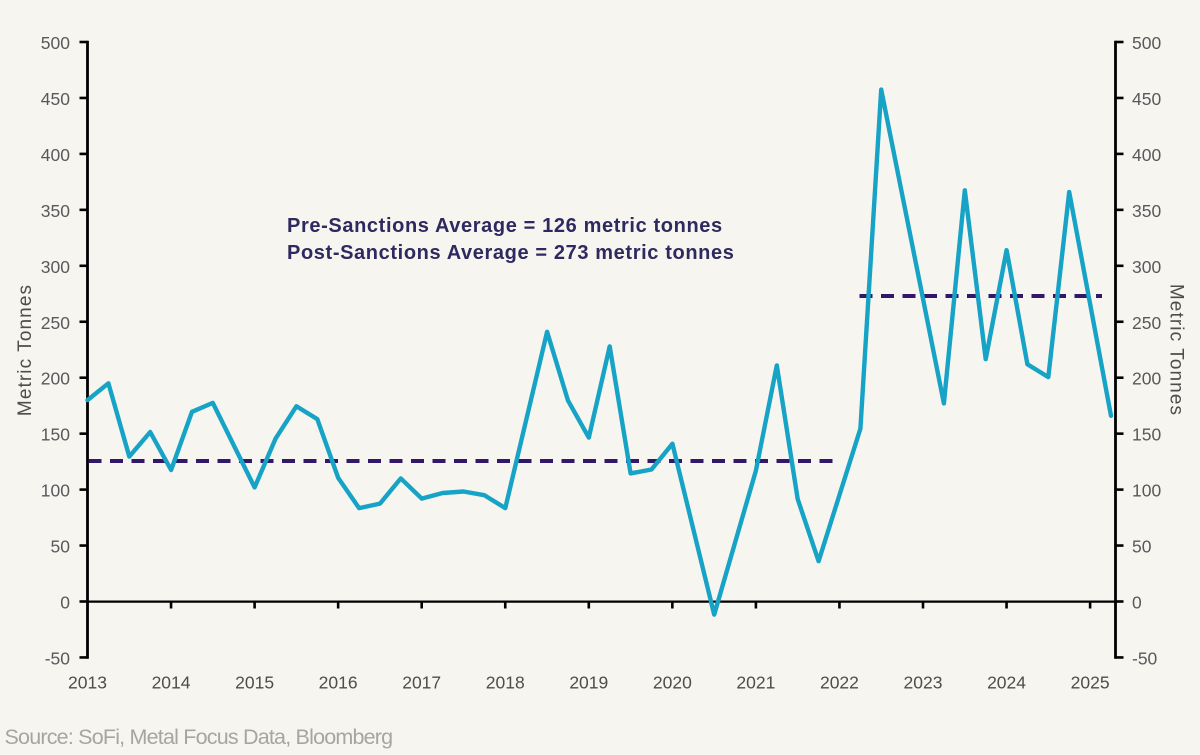 Image resolution: width=1200 pixels, height=755 pixels. What do you see at coordinates (923, 683) in the screenshot?
I see `svg-text: 2023` at bounding box center [923, 683].